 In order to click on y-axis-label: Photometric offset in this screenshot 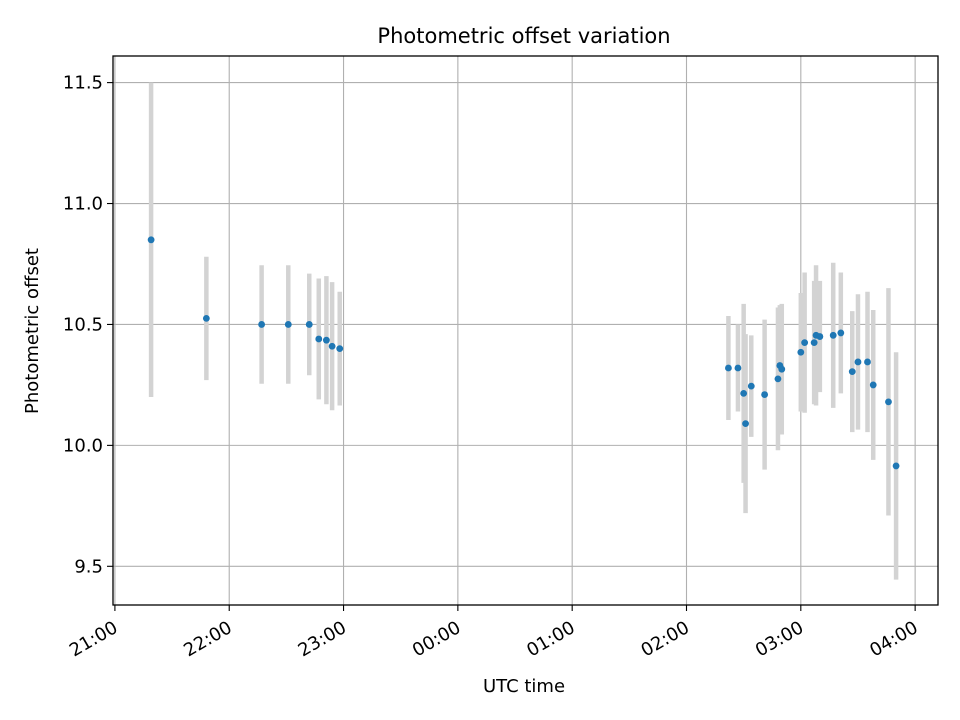, I will do `click(32, 331)`.